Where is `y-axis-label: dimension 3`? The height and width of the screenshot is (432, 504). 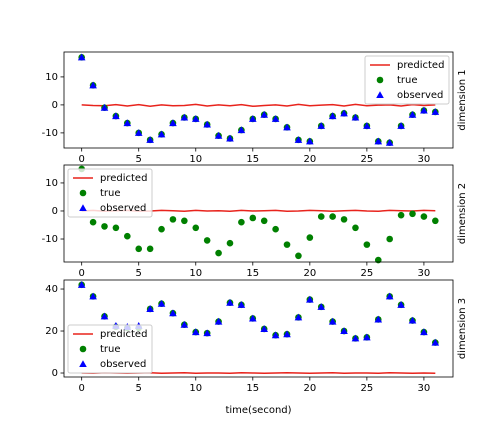
y-axis-label: dimension 3 is located at coordinates (462, 328).